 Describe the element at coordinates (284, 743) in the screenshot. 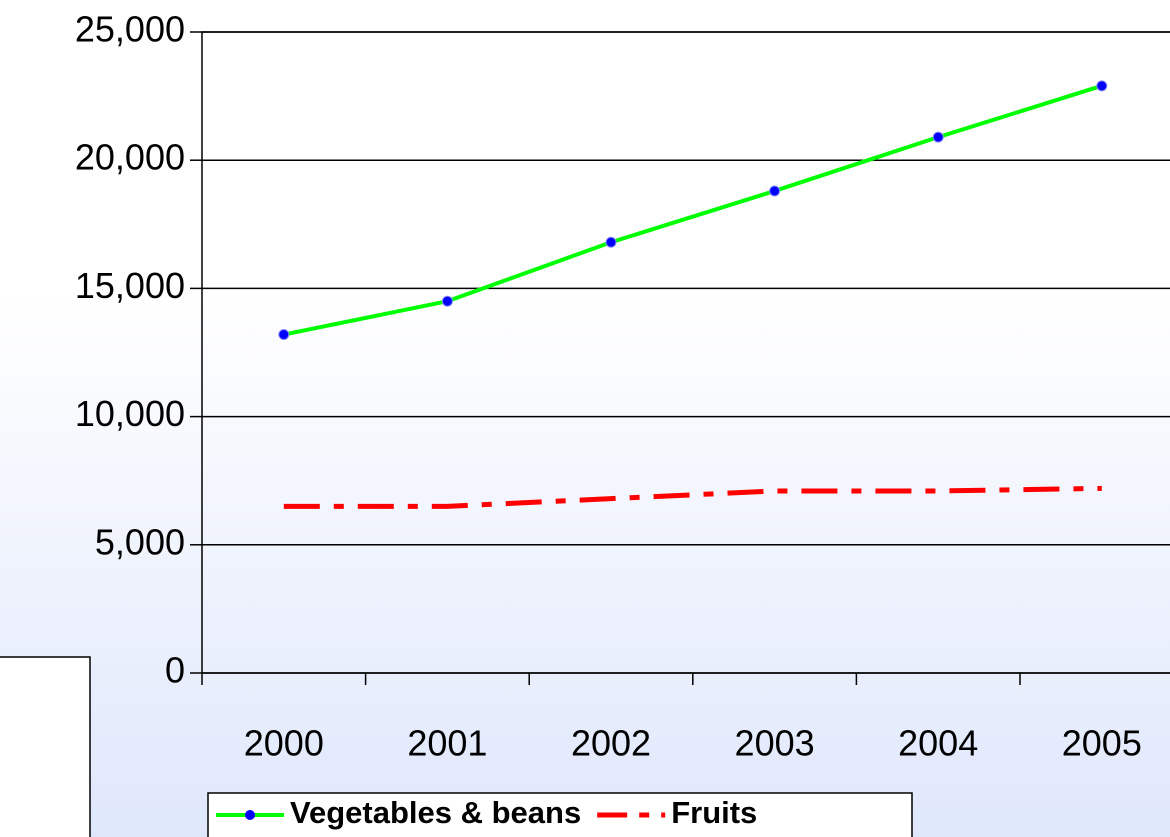

I see `x-tick-label: 2000` at that location.